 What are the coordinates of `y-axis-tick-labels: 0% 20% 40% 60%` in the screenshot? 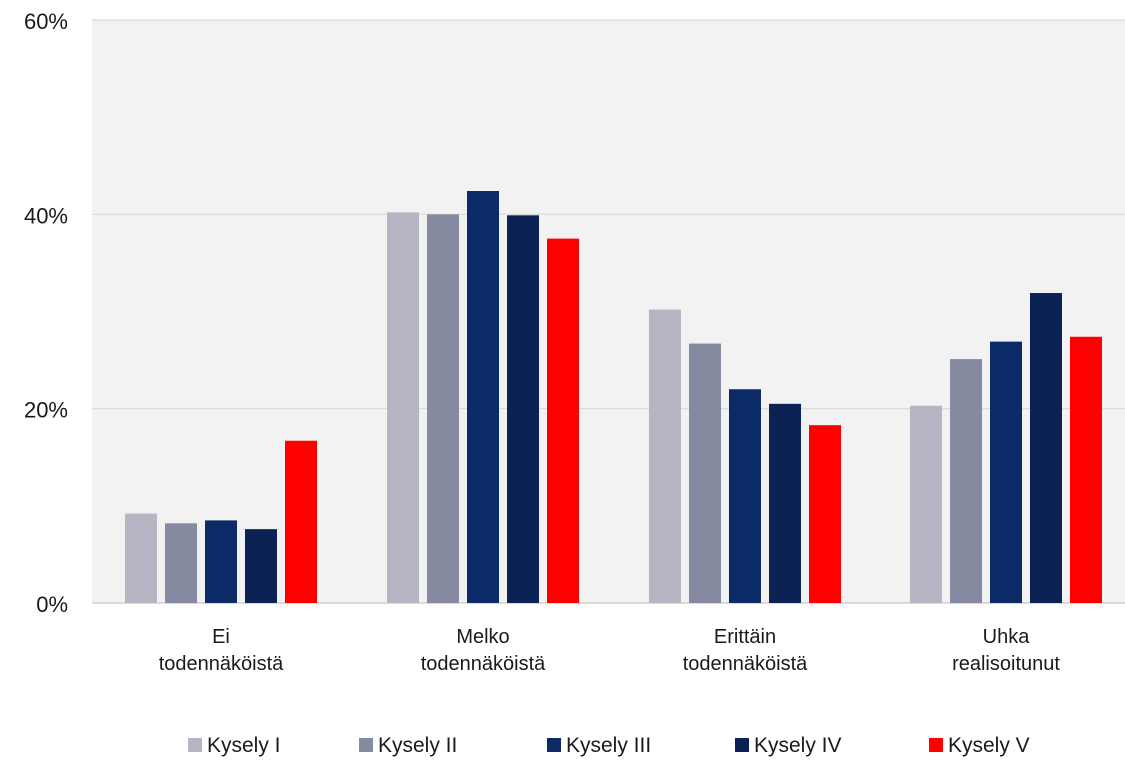 It's located at (46, 313).